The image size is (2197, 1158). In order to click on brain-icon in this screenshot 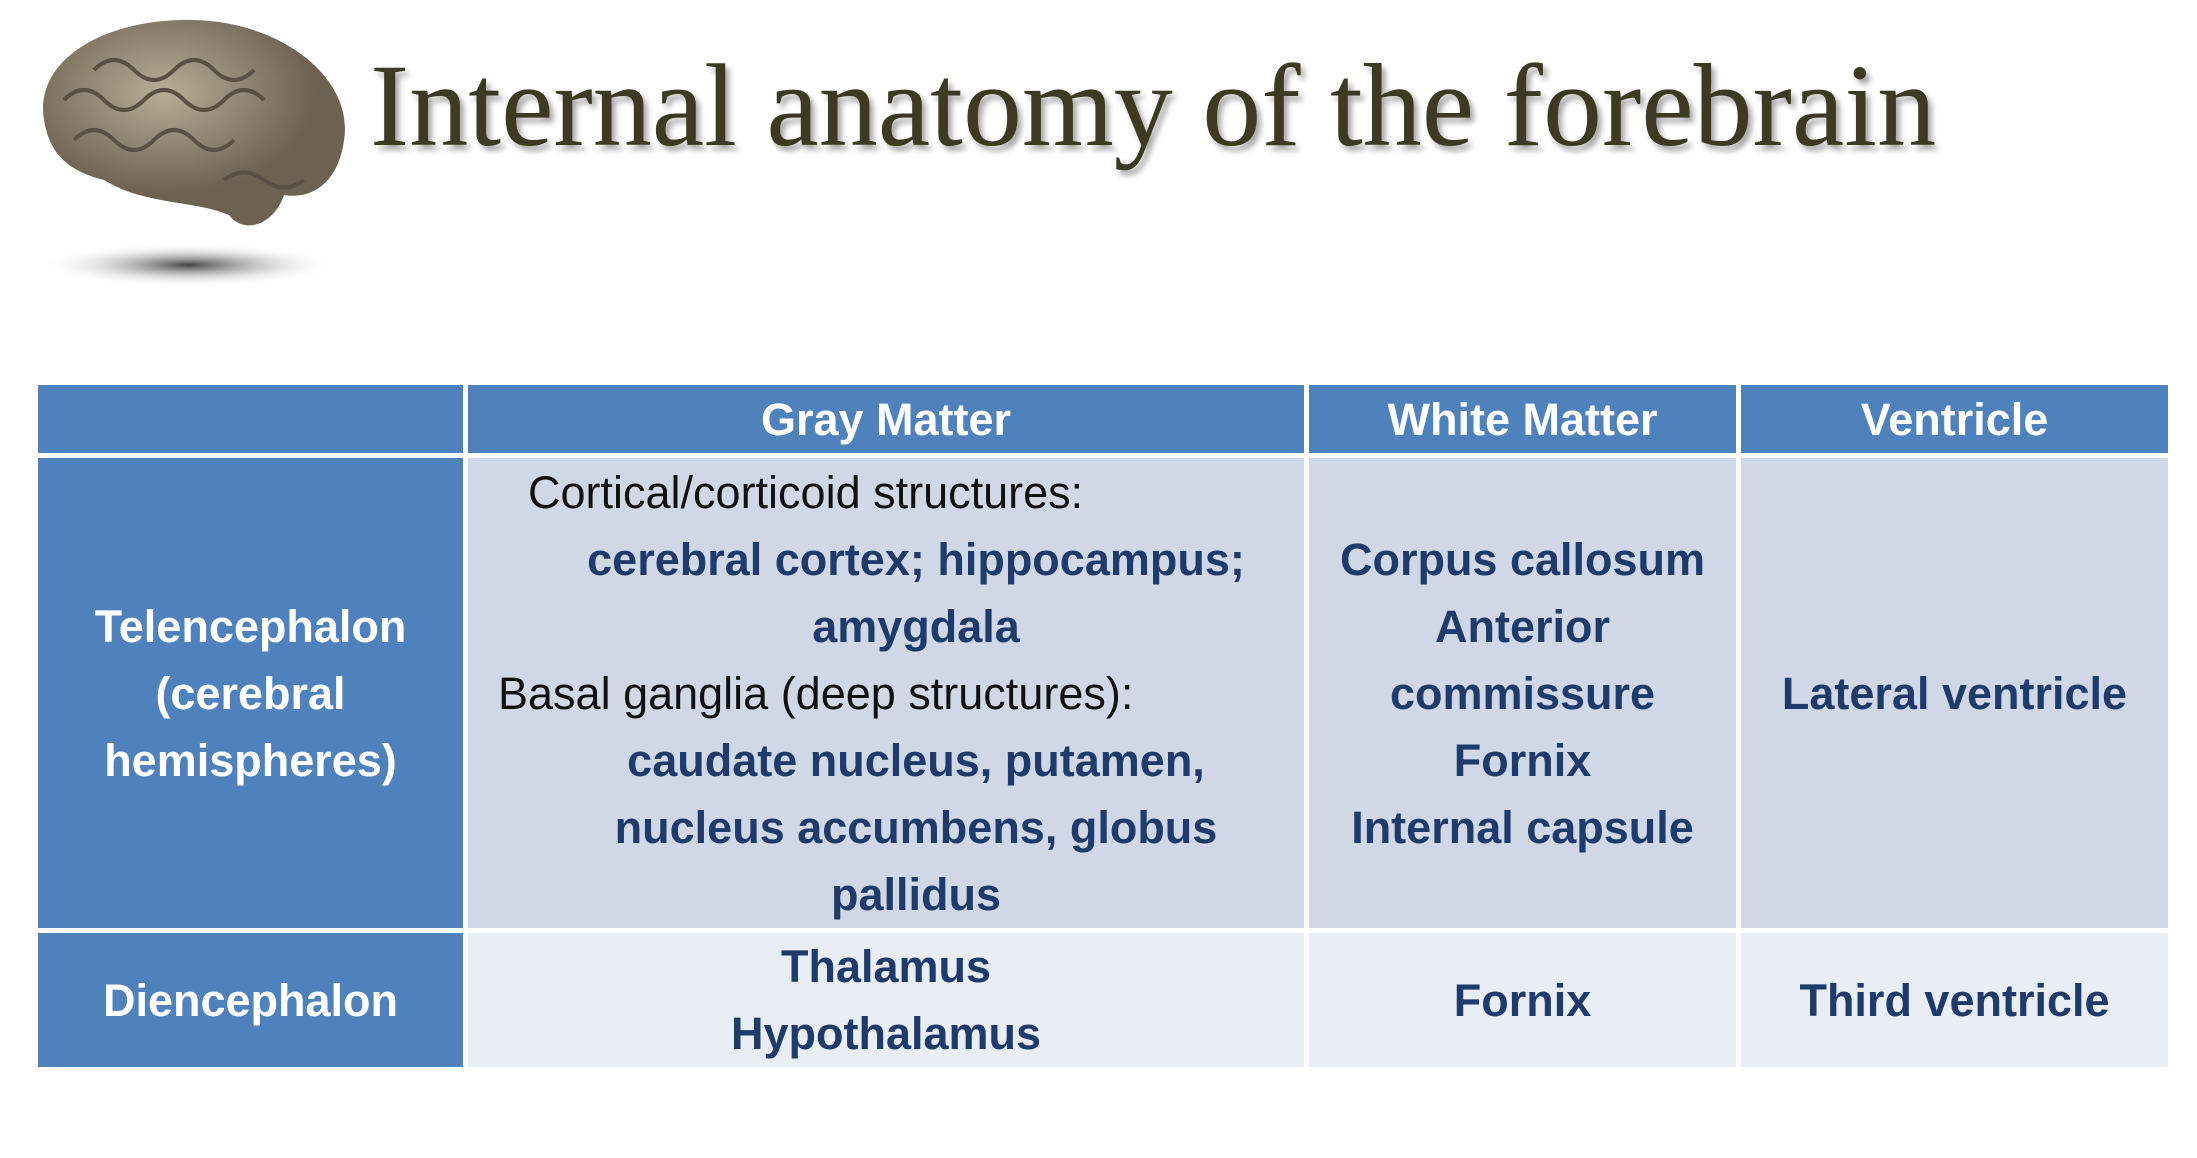, I will do `click(192, 153)`.